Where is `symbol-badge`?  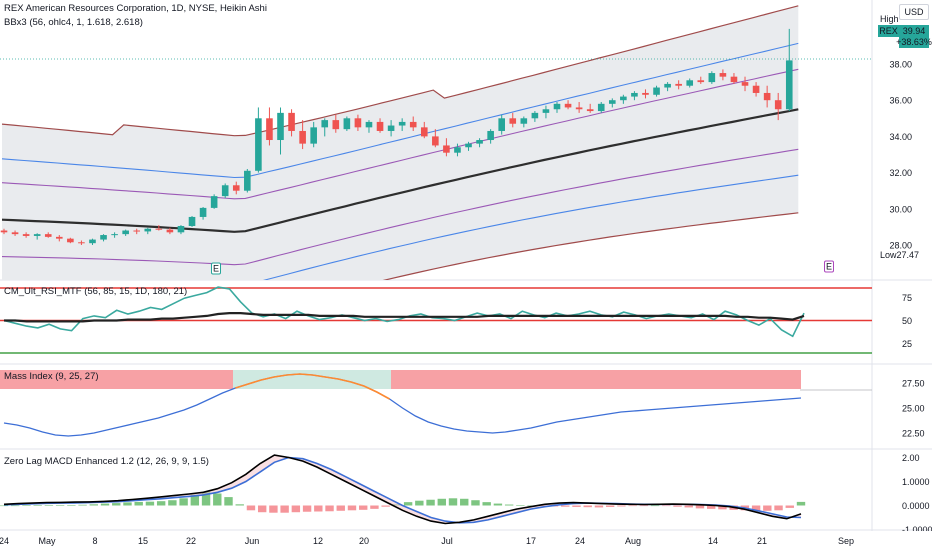
symbol-badge is located at coordinates (888, 31).